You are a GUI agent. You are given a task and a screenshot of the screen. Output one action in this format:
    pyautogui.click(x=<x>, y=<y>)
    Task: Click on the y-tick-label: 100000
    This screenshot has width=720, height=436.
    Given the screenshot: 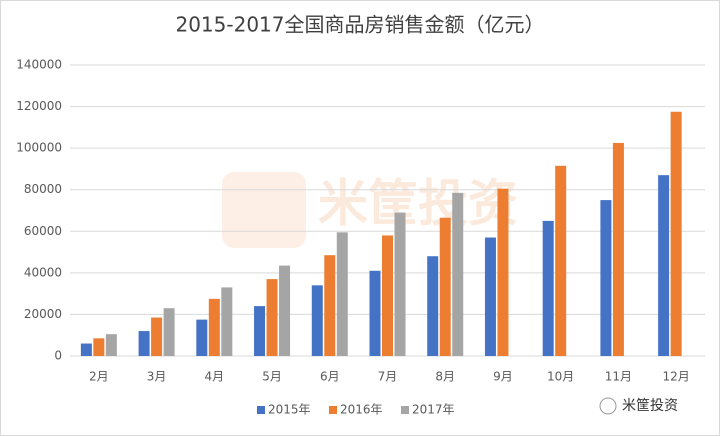 What is the action you would take?
    pyautogui.click(x=39, y=148)
    